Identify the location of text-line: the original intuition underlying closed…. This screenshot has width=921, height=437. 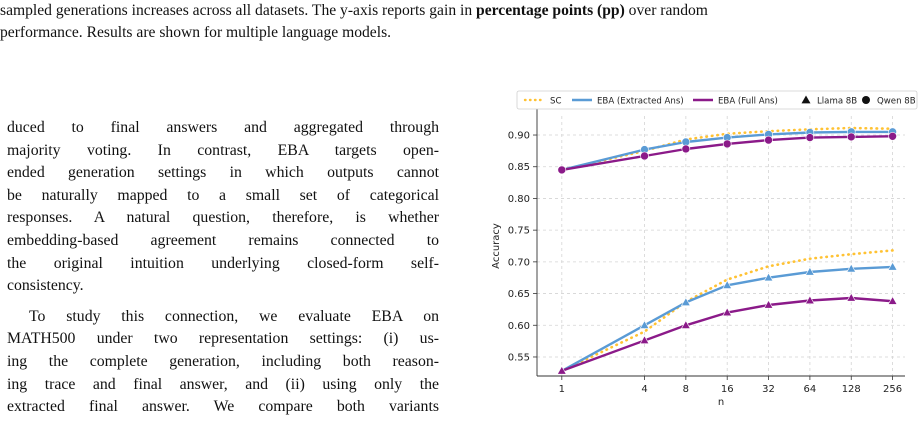
(223, 263).